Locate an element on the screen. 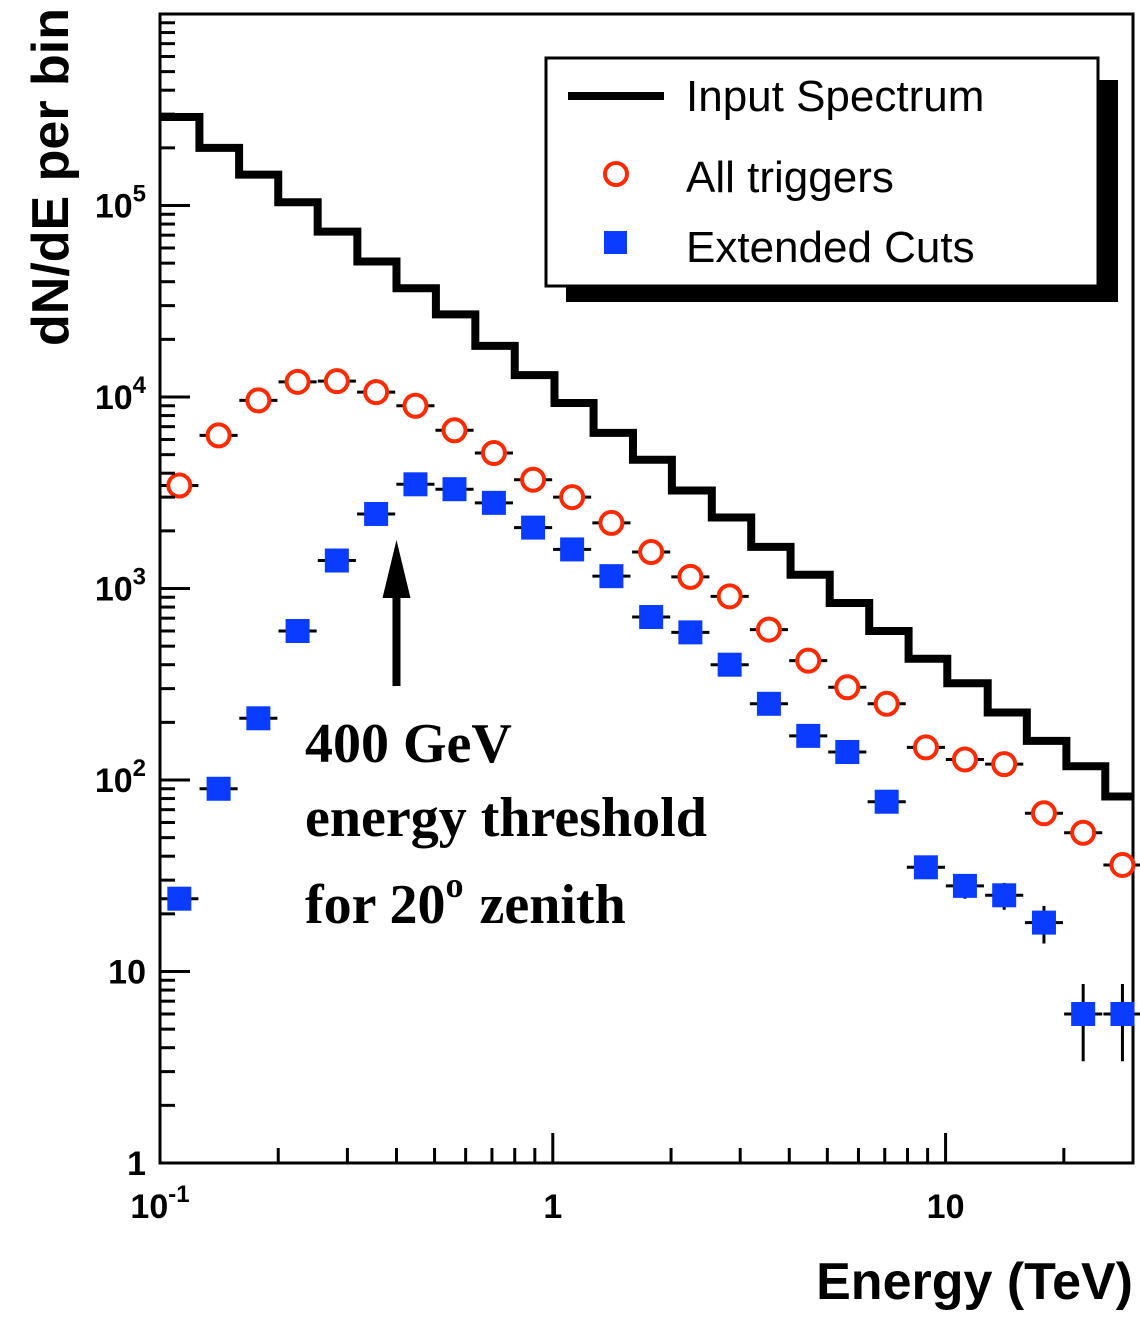 The width and height of the screenshot is (1140, 1319). legend-label-input-spectrum: Input Spectrum is located at coordinates (835, 96).